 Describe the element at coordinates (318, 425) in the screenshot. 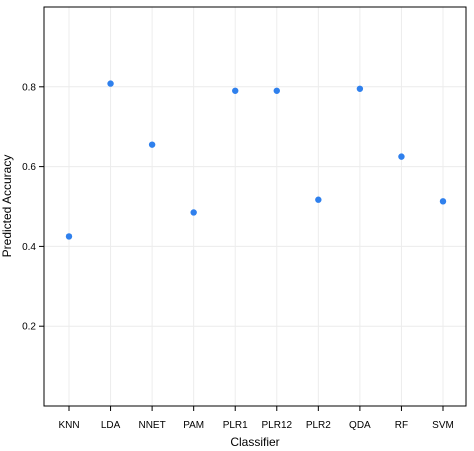

I see `x-tick-label: PLR2` at that location.